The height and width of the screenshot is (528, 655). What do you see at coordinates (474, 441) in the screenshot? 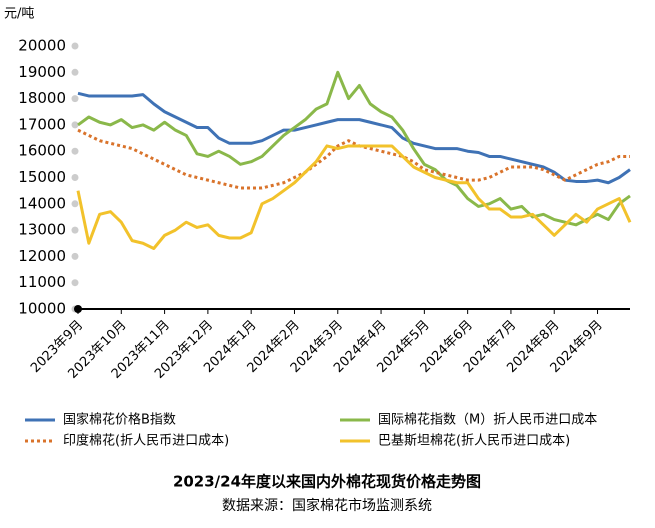
I see `legend-label: 巴基斯坦棉花(折人民币进口成本)` at bounding box center [474, 441].